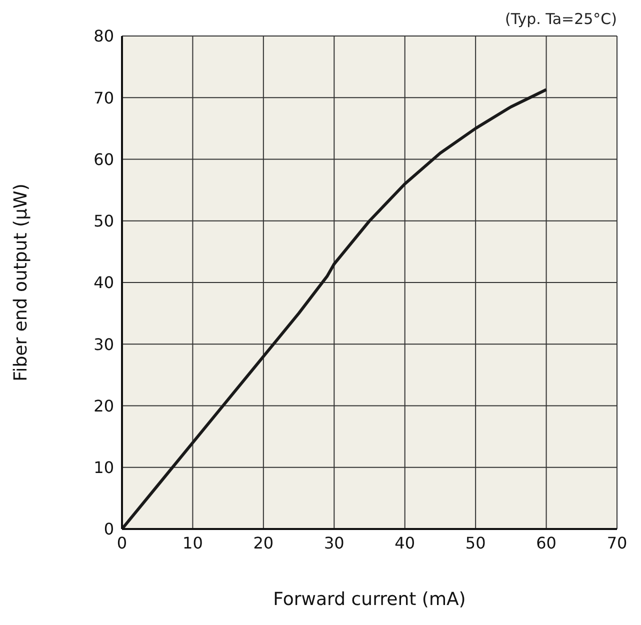 The image size is (641, 625). I want to click on x-tick-label: 10, so click(192, 542).